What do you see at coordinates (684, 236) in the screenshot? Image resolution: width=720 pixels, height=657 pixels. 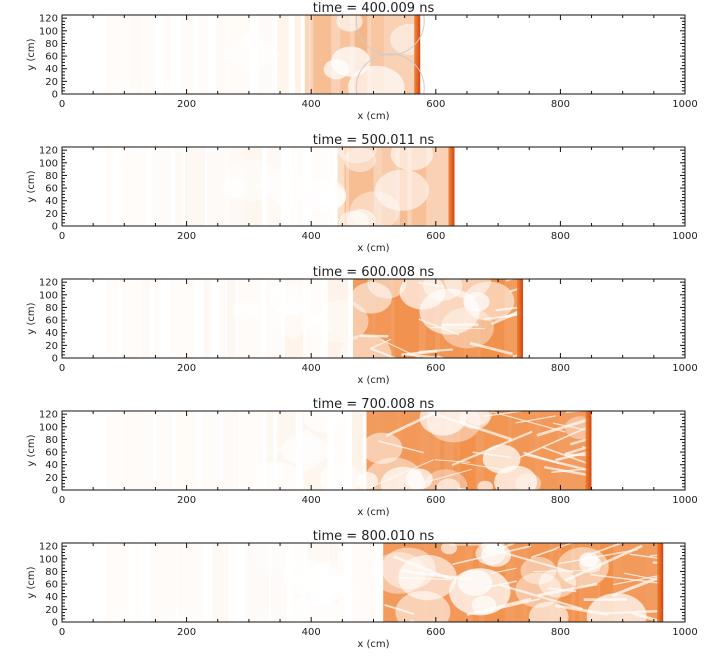 I see `x-tick-label: 1000` at bounding box center [684, 236].